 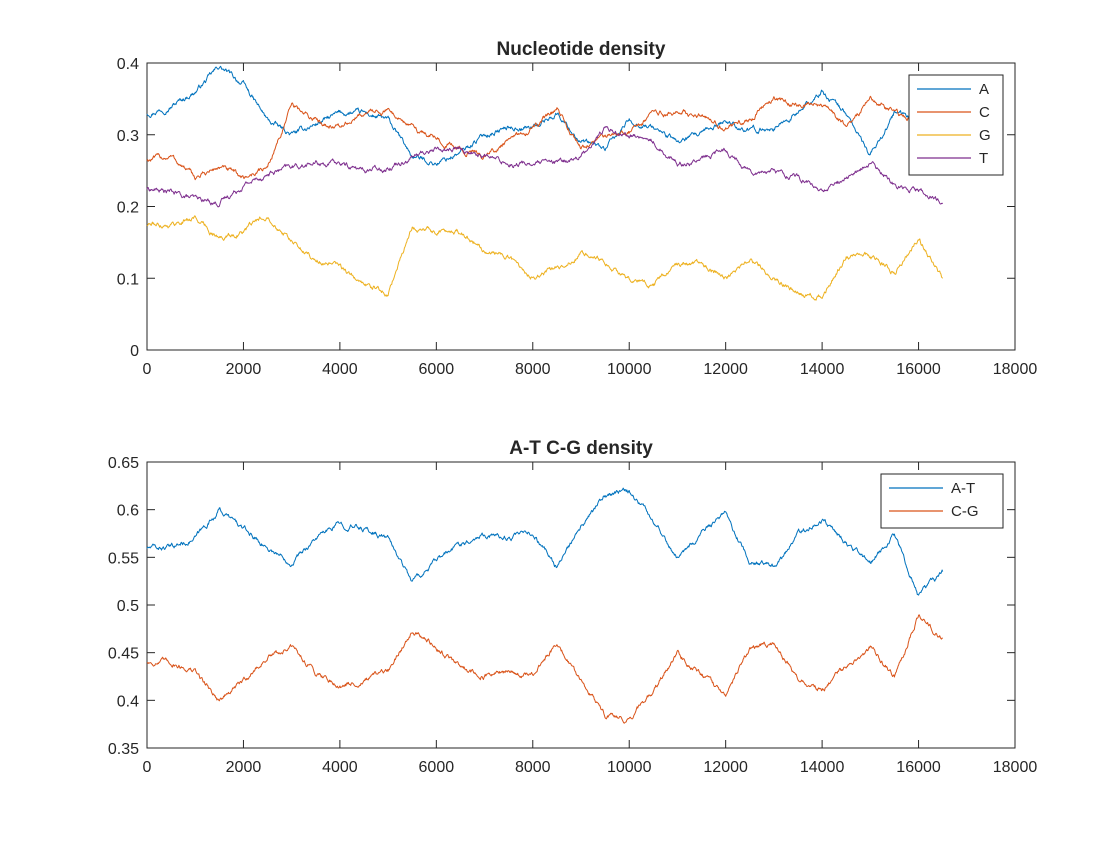 I want to click on y-tick-label: 0.55, so click(x=123, y=558).